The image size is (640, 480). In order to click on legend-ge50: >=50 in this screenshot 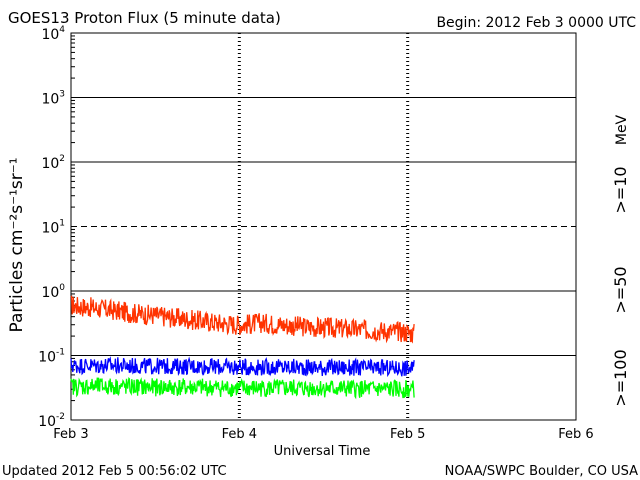, I will do `click(620, 289)`.